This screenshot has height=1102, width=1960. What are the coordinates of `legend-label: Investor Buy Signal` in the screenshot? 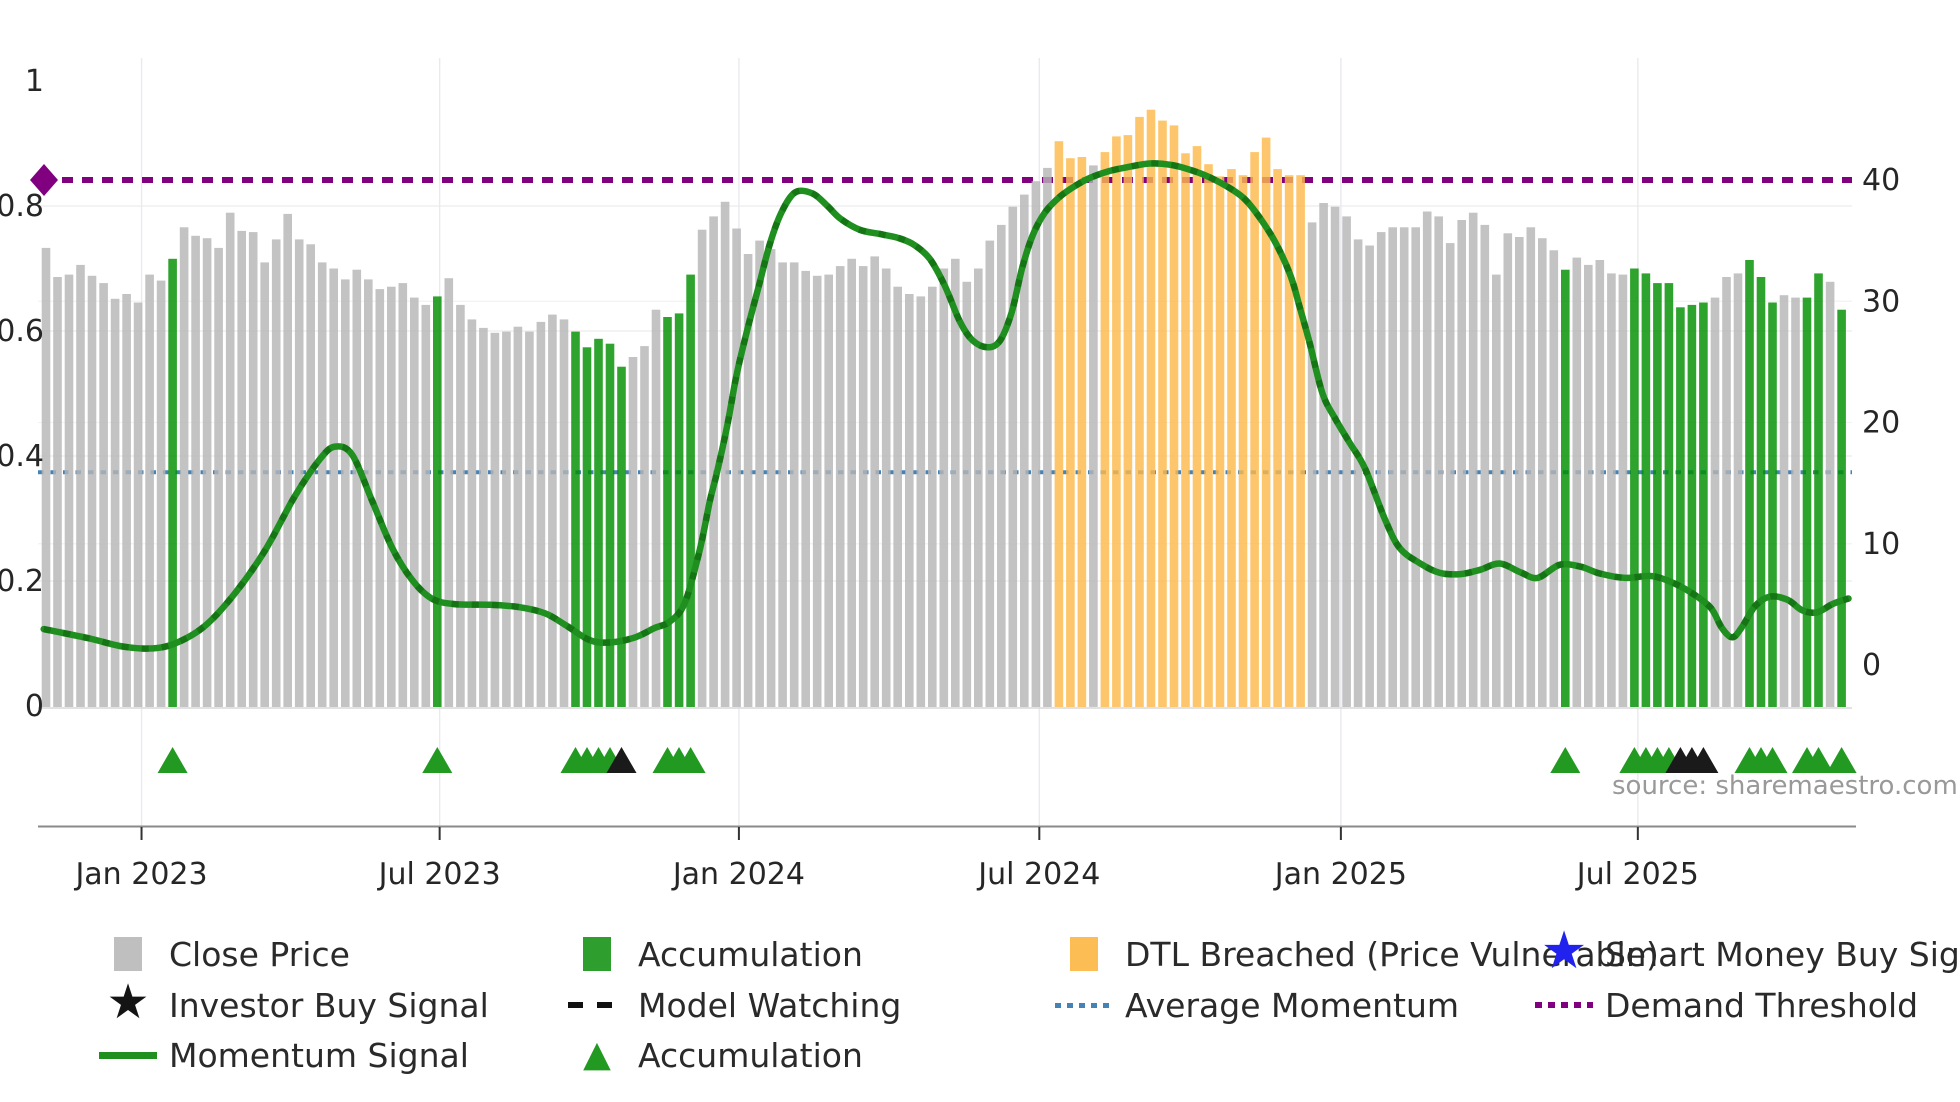 It's located at (329, 1005).